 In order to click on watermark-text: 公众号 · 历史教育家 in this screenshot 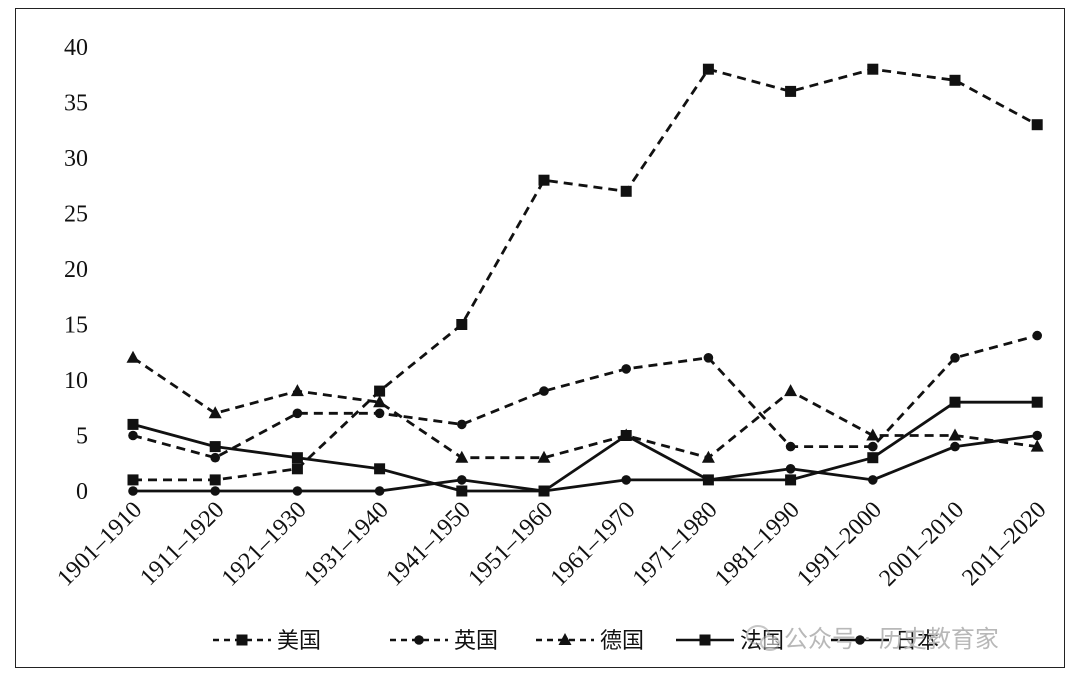, I will do `click(891, 639)`.